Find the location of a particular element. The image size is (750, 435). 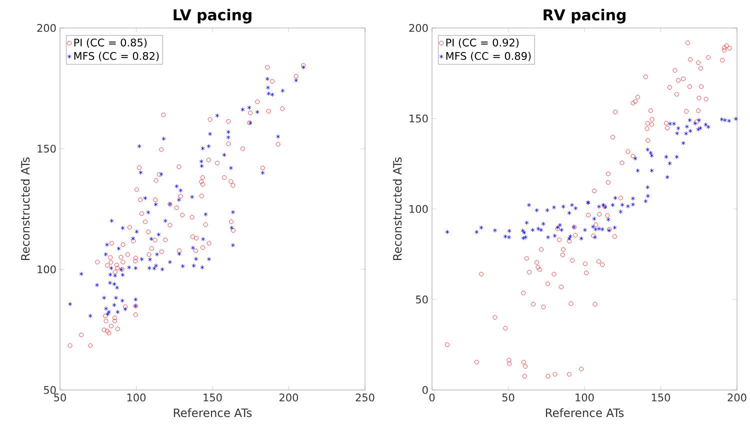

x-tick-label: 250 is located at coordinates (365, 398).